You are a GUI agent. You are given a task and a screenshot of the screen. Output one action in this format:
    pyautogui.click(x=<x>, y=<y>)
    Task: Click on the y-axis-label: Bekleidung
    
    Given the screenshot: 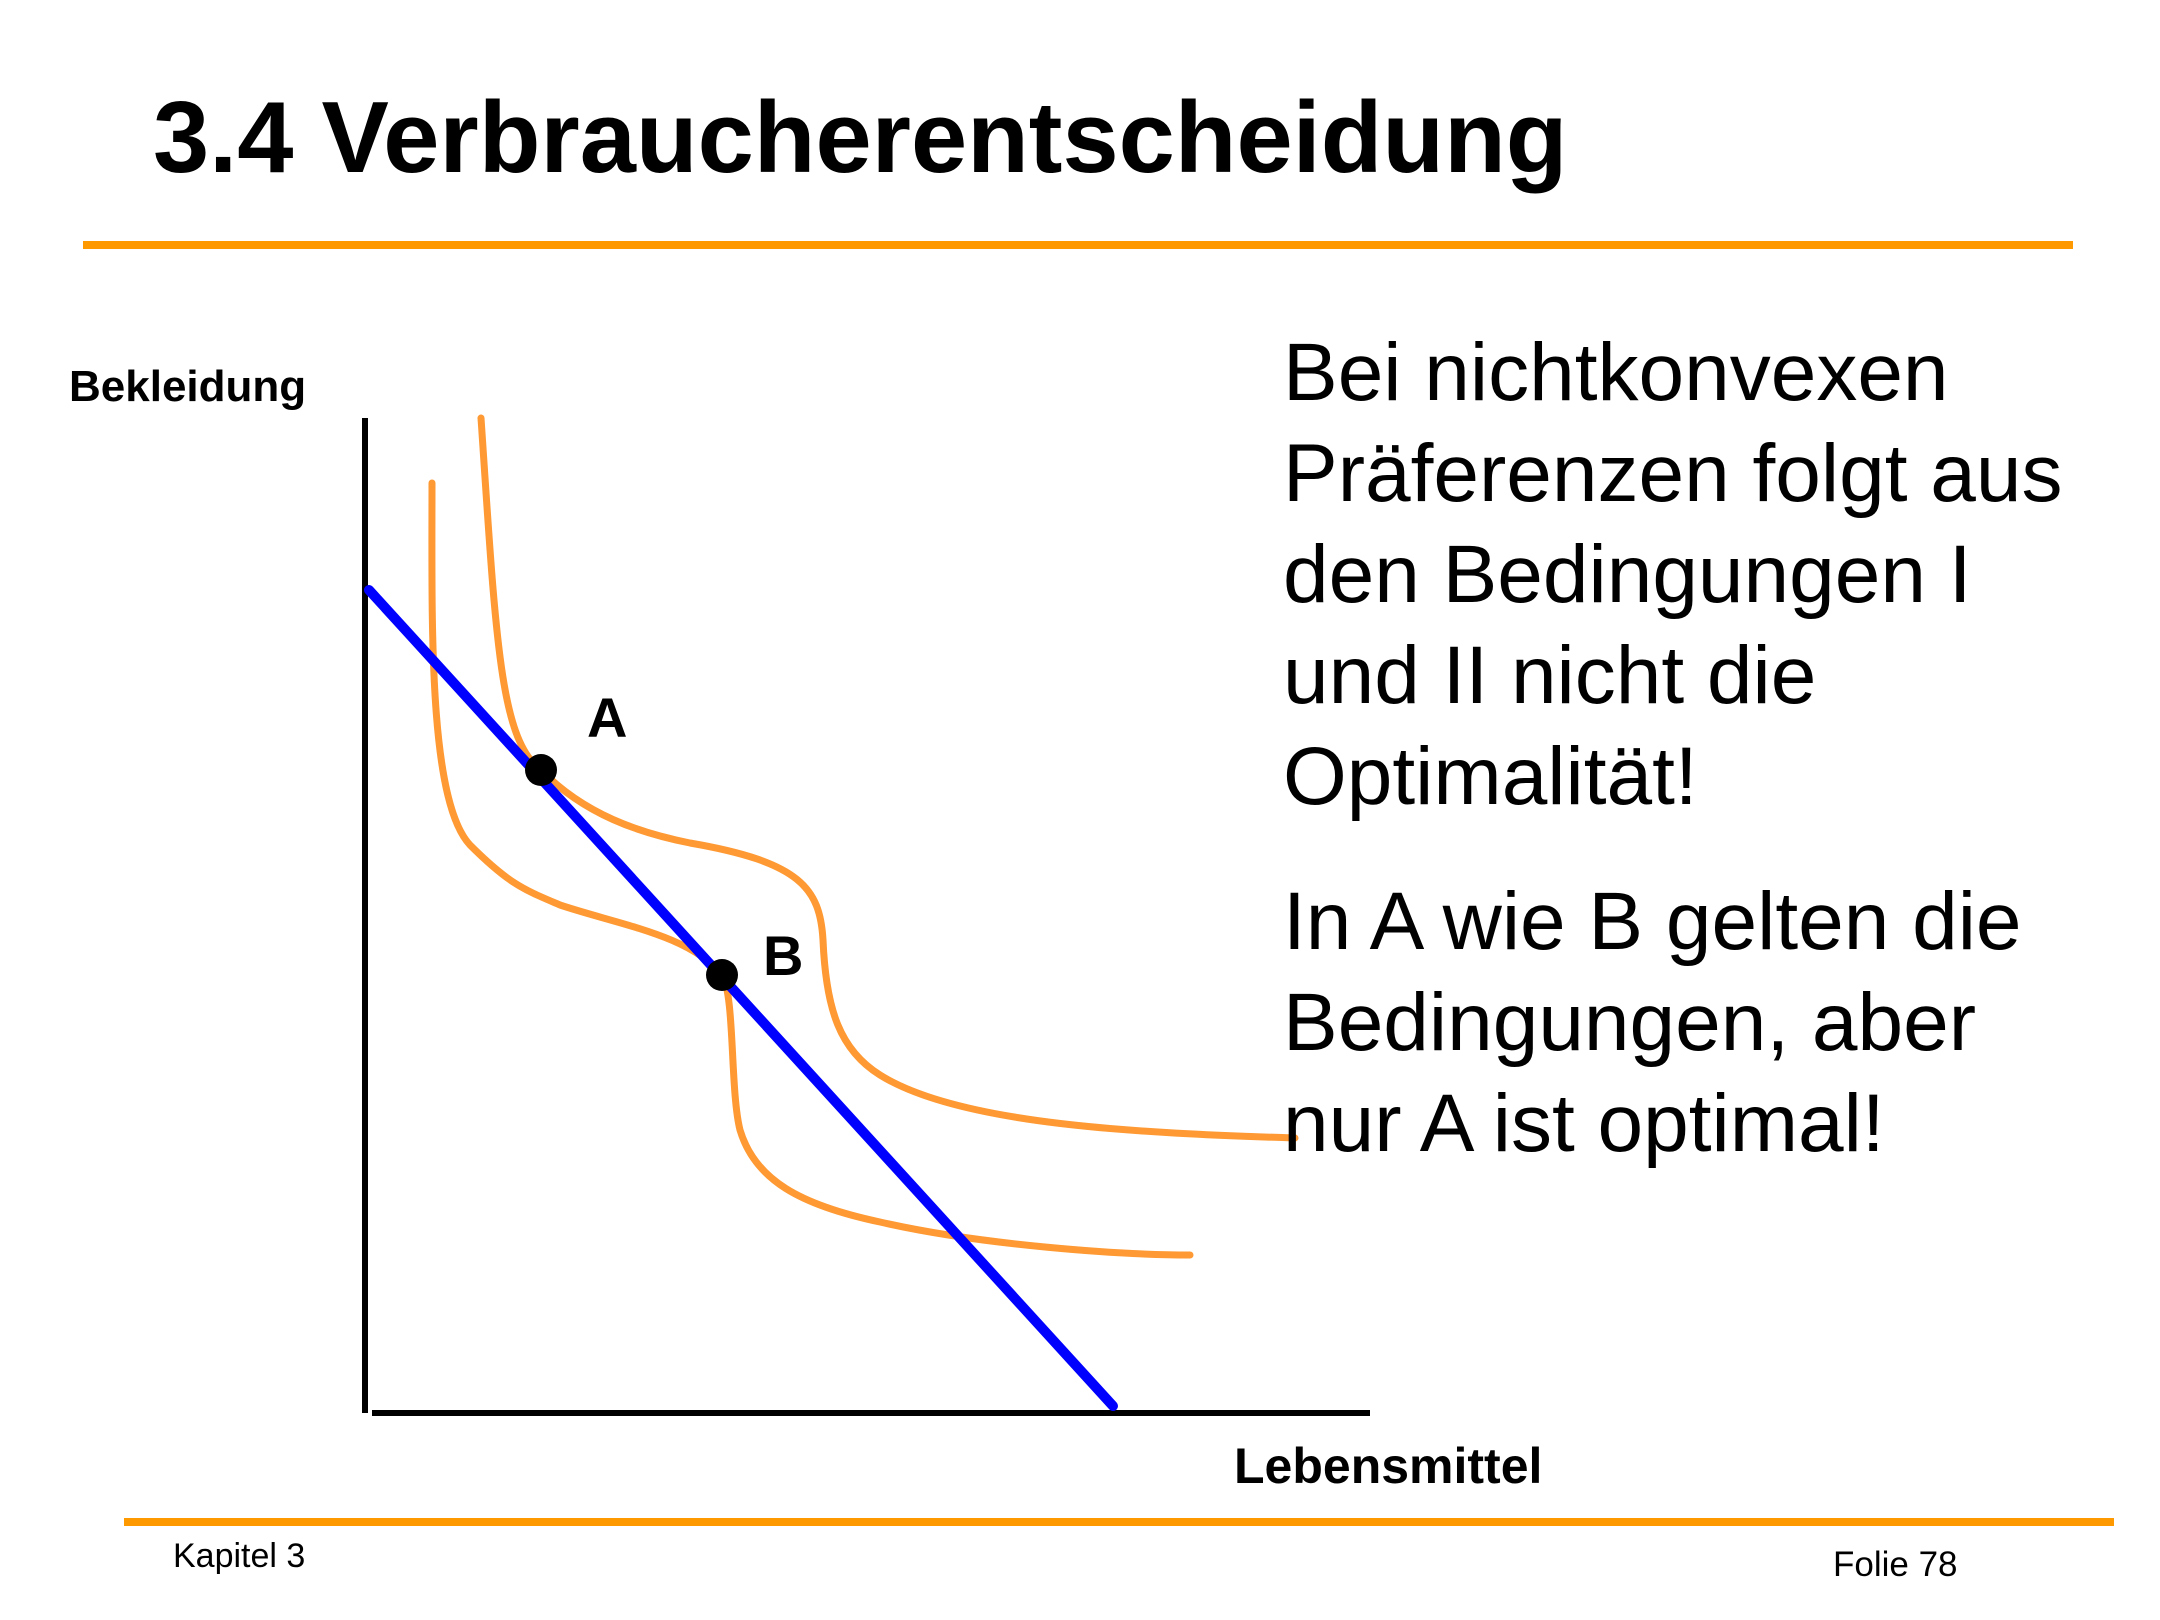 What is the action you would take?
    pyautogui.click(x=188, y=386)
    